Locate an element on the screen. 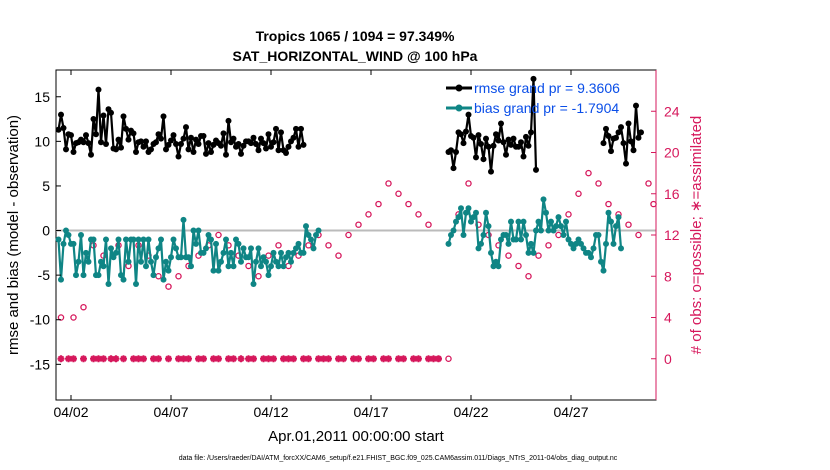 The width and height of the screenshot is (830, 470). x-tick-label: 04/17 is located at coordinates (370, 412).